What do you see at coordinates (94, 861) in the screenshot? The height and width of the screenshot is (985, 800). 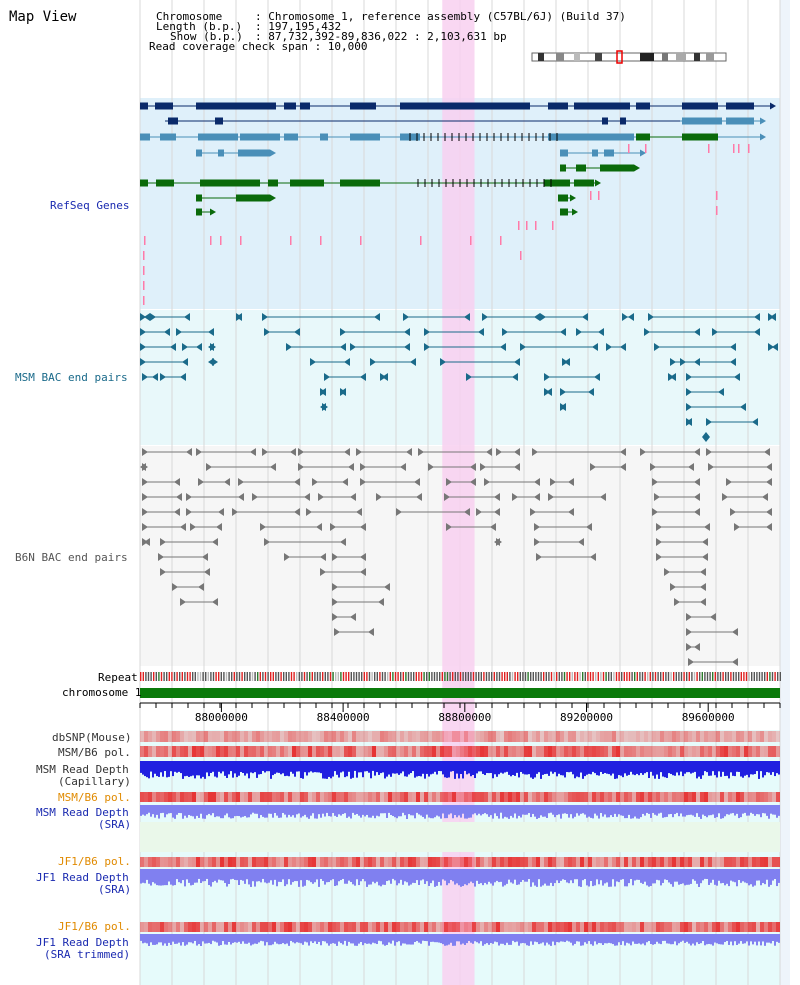 I see `track-label-jf1-b6-pol-1: JF1/B6 pol.` at bounding box center [94, 861].